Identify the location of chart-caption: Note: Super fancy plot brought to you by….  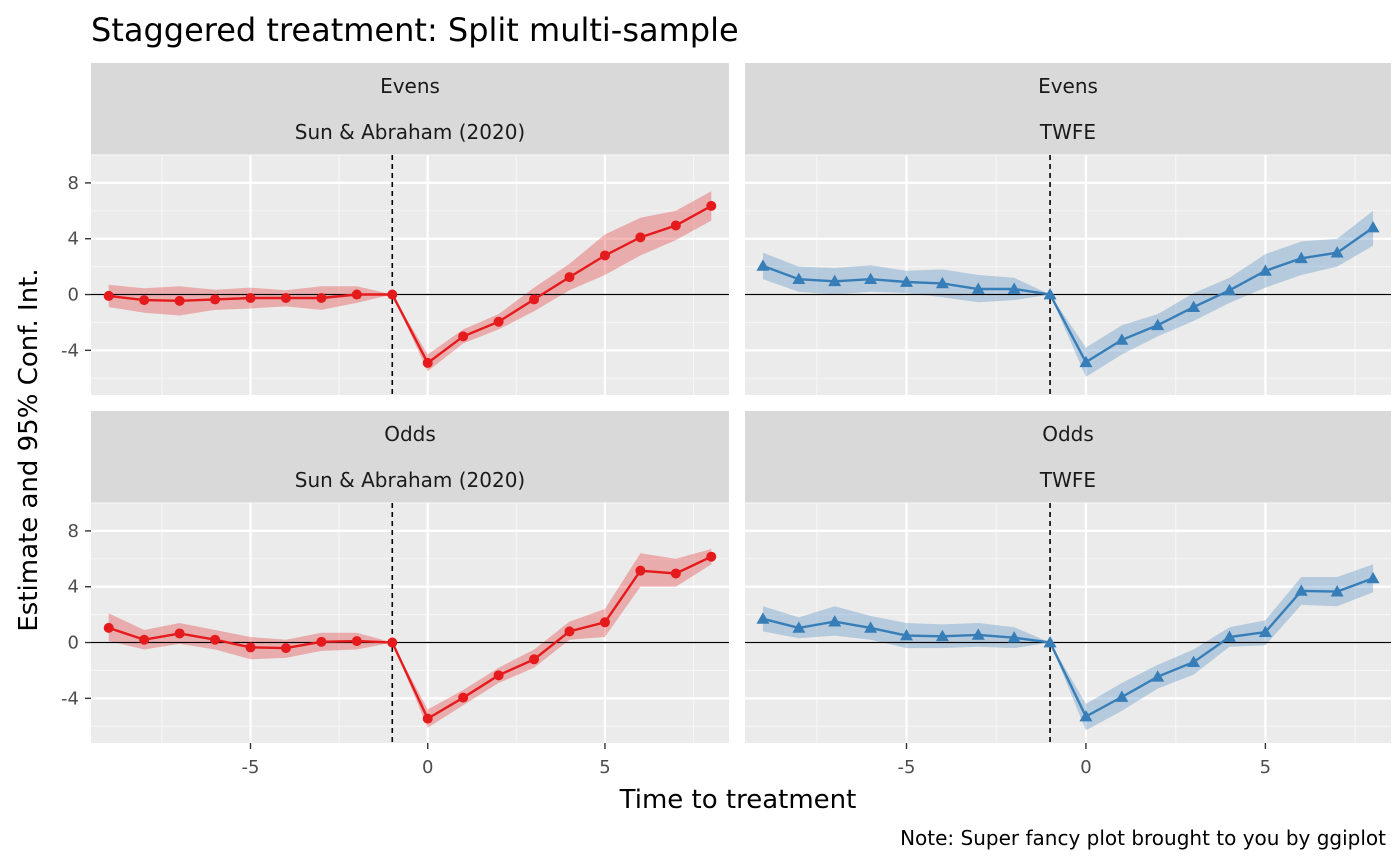
(1143, 838).